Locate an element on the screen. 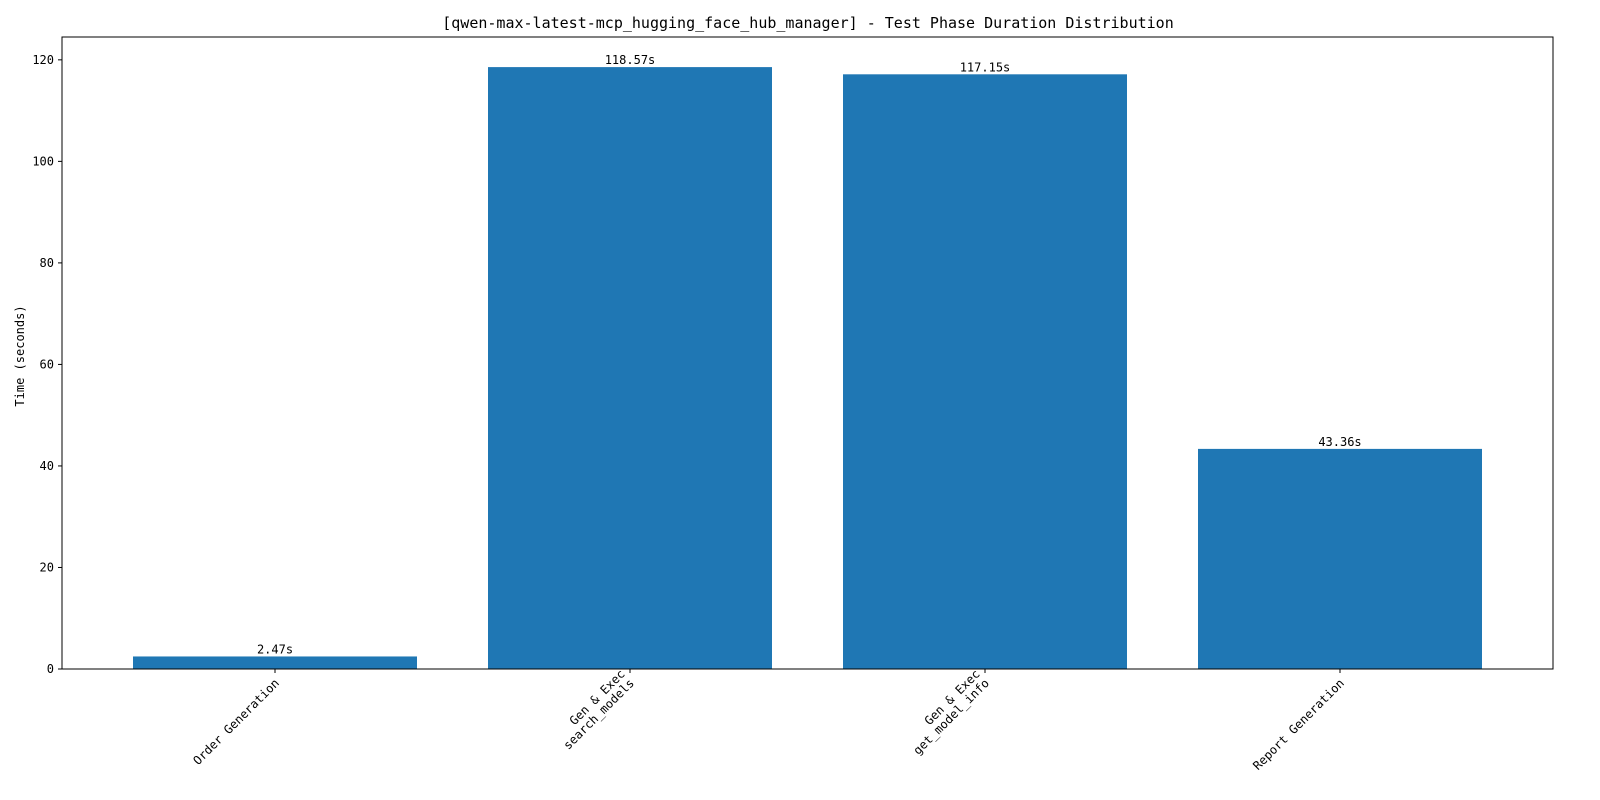  y-tick-label: 100 is located at coordinates (43, 161).